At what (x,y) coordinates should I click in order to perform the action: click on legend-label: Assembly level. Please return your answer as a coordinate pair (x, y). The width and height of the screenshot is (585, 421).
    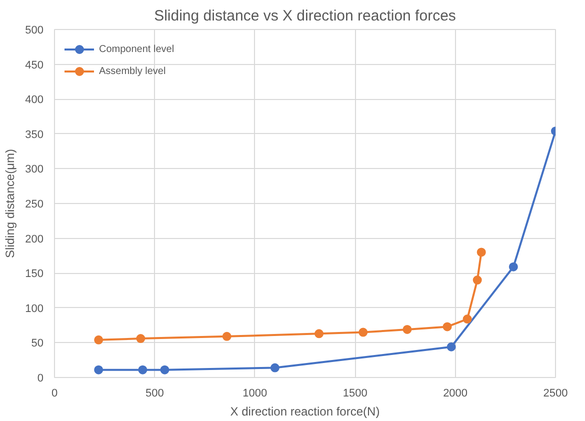
    Looking at the image, I should click on (132, 71).